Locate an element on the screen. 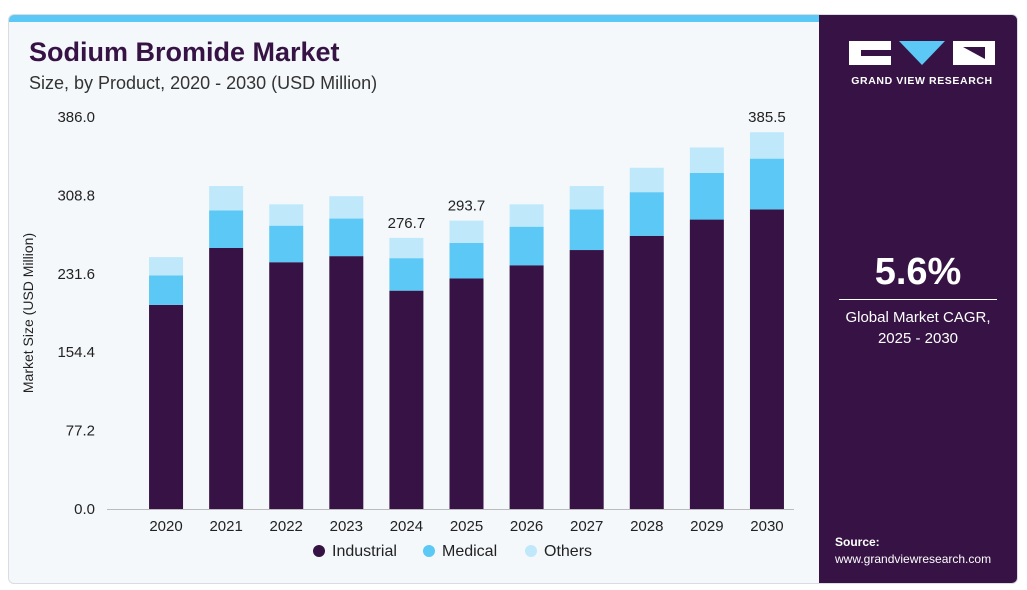 This screenshot has width=1027, height=590. x-tick-label: 2028 is located at coordinates (646, 526).